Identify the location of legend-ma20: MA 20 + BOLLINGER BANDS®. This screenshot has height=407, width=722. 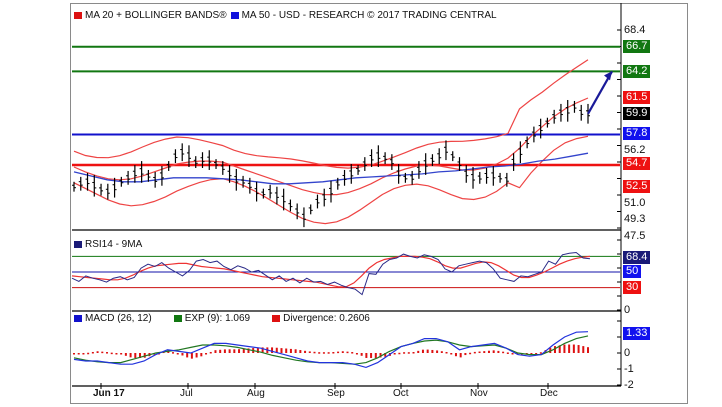
(150, 15).